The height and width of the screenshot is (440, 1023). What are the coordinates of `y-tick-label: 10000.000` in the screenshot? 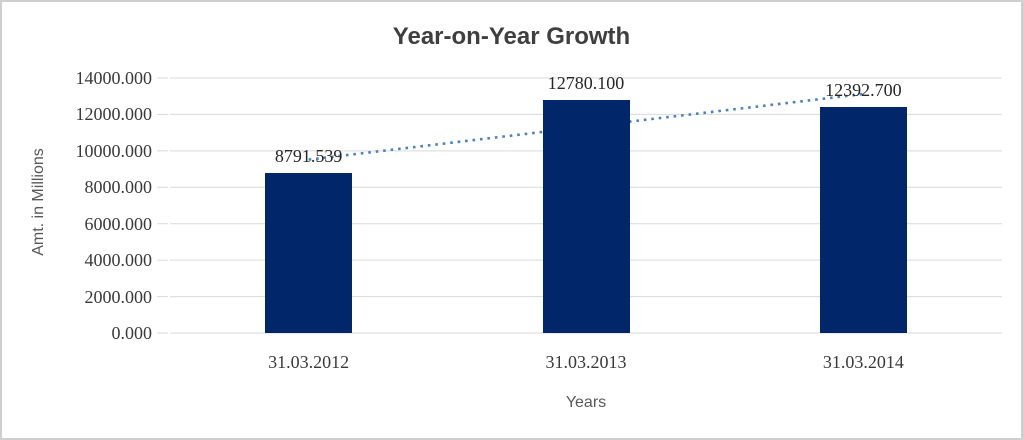 It's located at (114, 150).